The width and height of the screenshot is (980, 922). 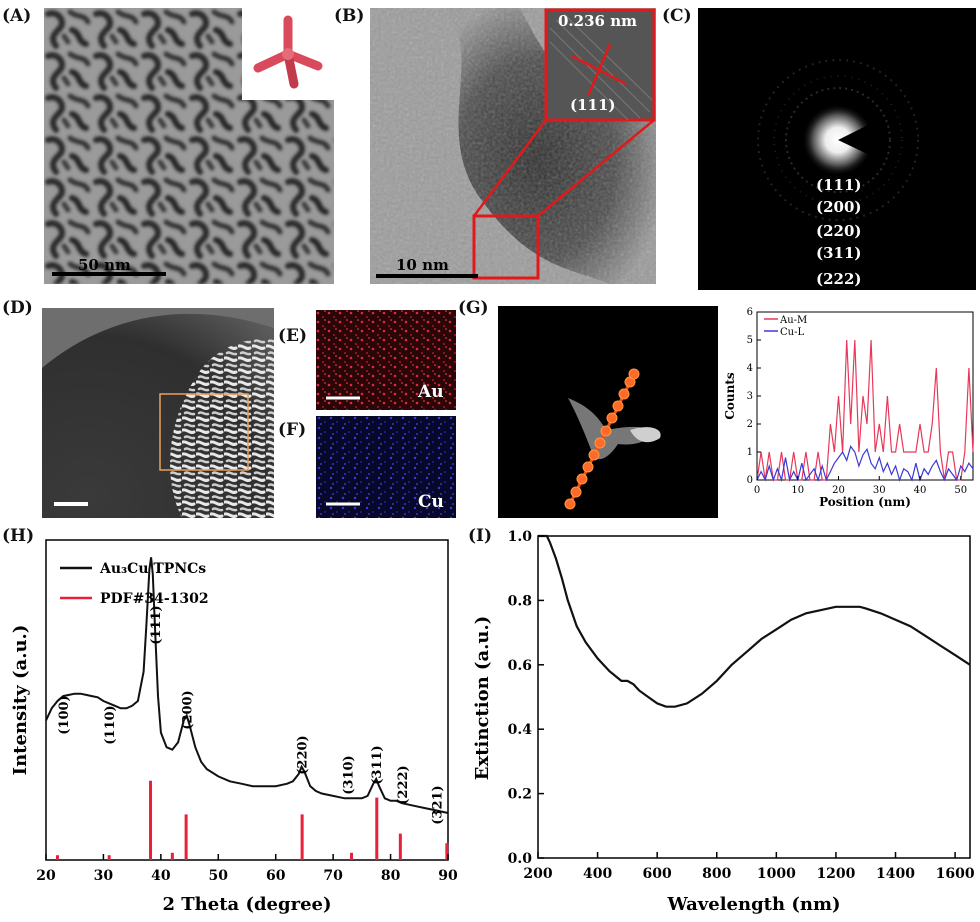 What do you see at coordinates (837, 149) in the screenshot?
I see `saed-image-c: (111) (200) (220) (311) (222)` at bounding box center [837, 149].